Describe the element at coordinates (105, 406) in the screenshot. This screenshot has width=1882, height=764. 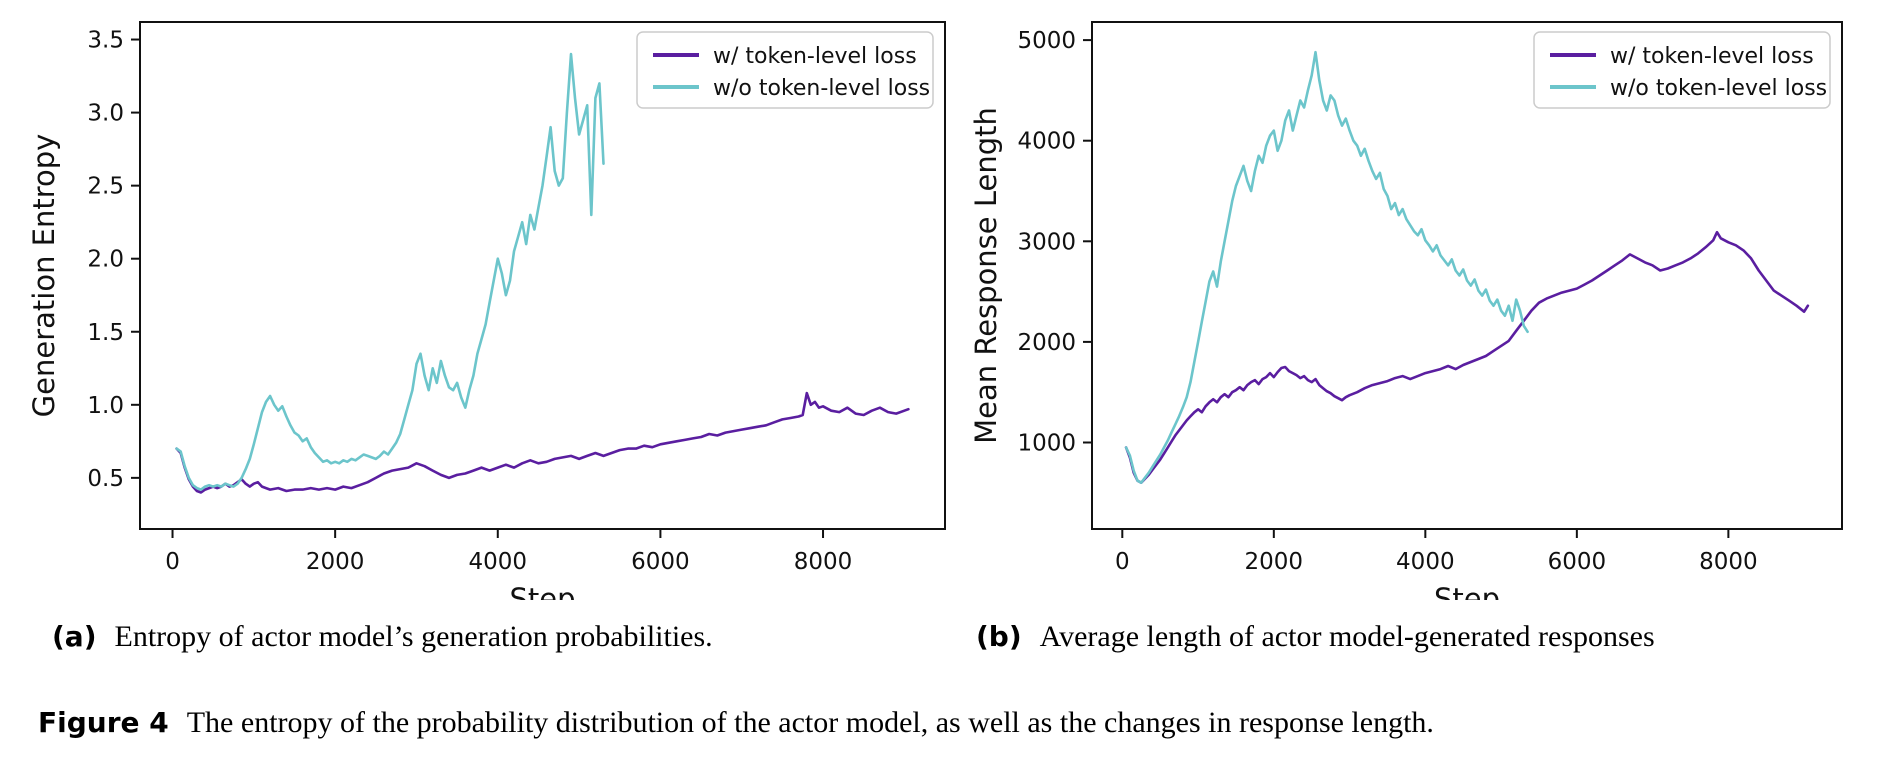
I see `y-tick-label: 1.0` at that location.